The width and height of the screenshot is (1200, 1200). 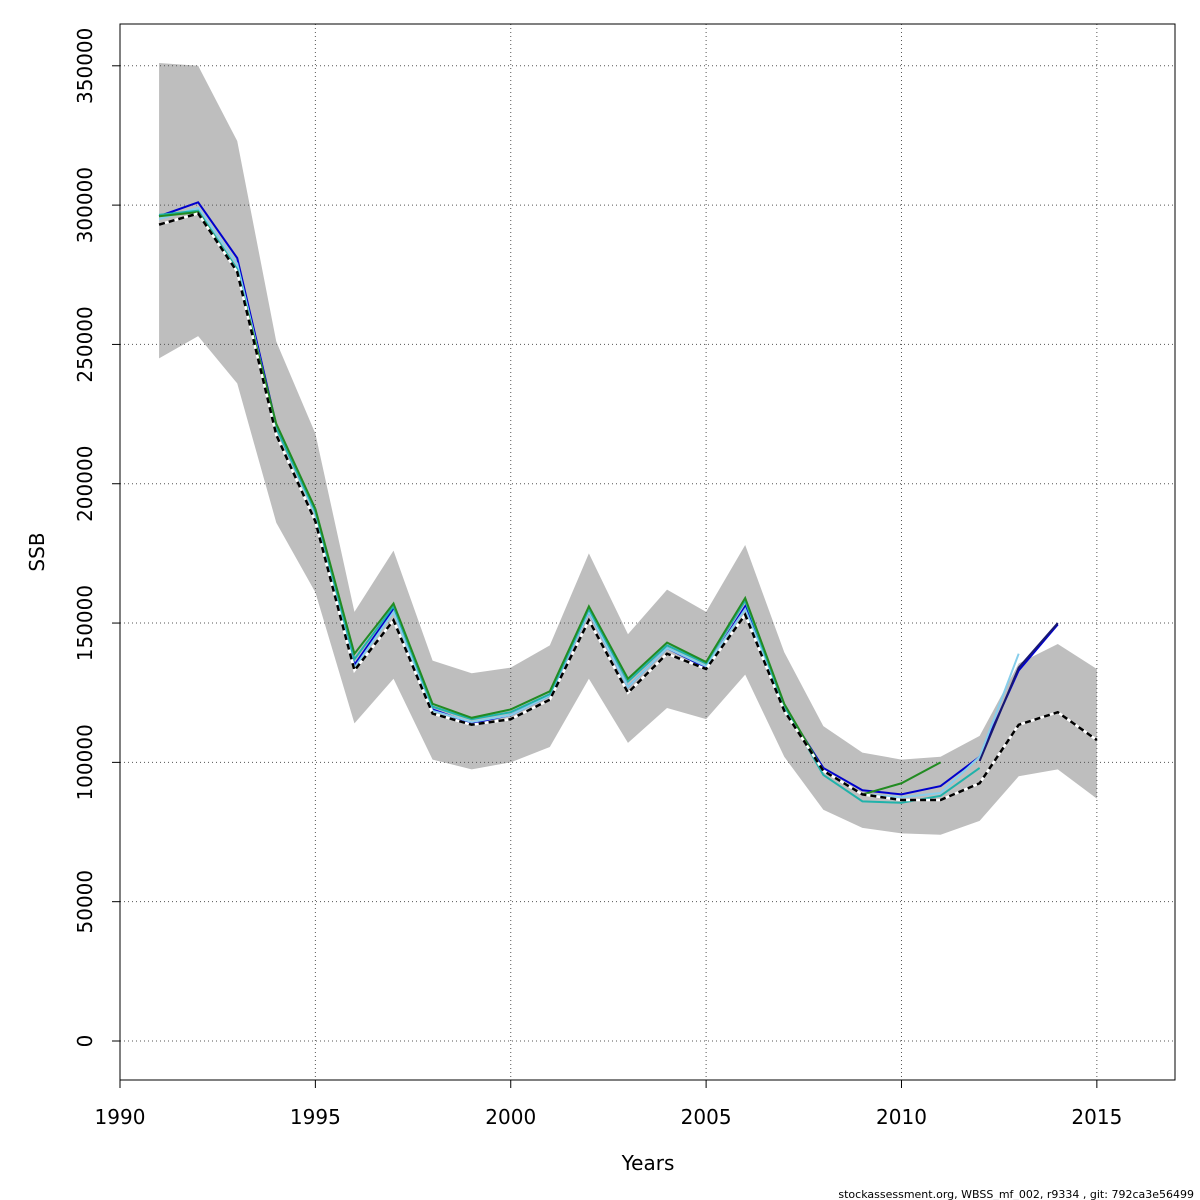 I want to click on y-tick-label: 0, so click(x=85, y=1041).